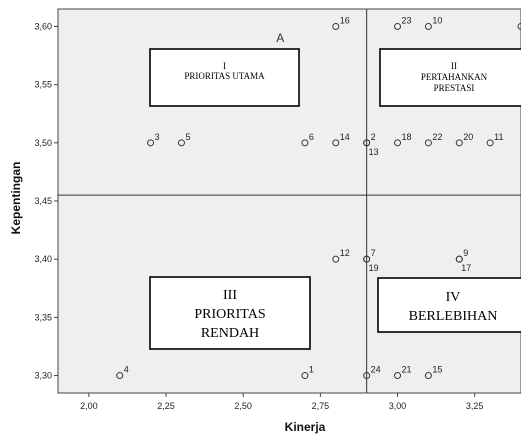  I want to click on quadrant-q2-line-1: II, so click(454, 66).